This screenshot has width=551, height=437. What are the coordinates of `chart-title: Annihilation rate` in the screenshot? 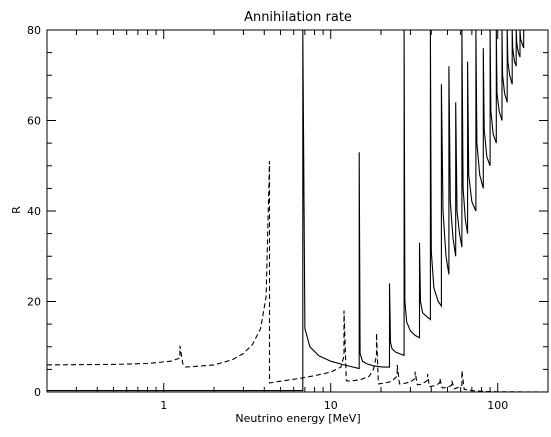 It's located at (298, 17).